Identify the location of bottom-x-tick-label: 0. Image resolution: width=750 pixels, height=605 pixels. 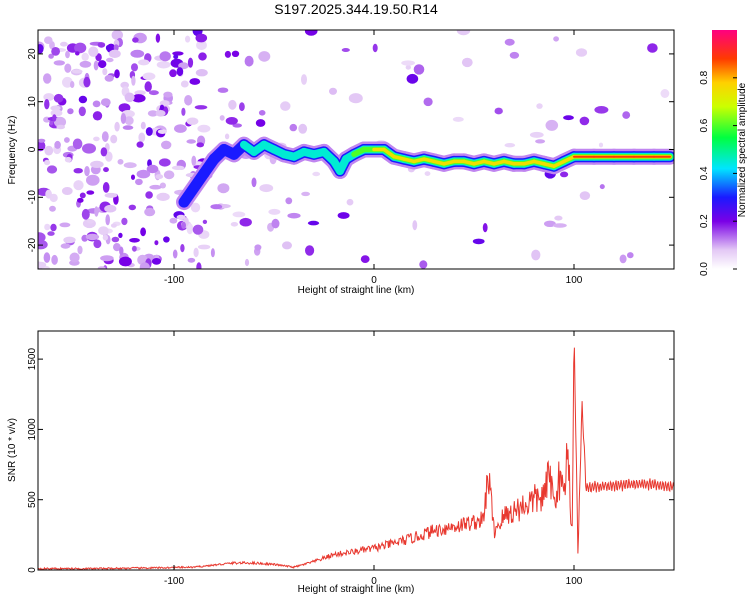
(374, 581).